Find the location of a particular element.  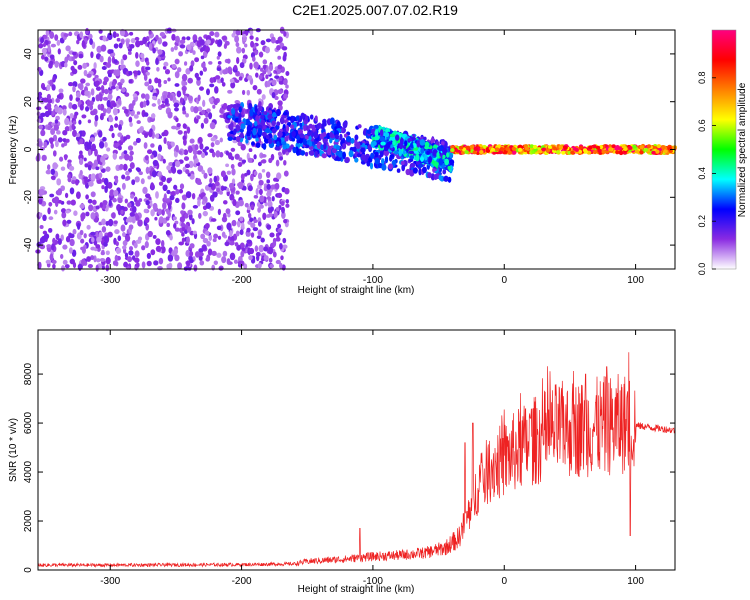

spectrogram-y-axis-label: Frequency (Hz) is located at coordinates (13, 150).